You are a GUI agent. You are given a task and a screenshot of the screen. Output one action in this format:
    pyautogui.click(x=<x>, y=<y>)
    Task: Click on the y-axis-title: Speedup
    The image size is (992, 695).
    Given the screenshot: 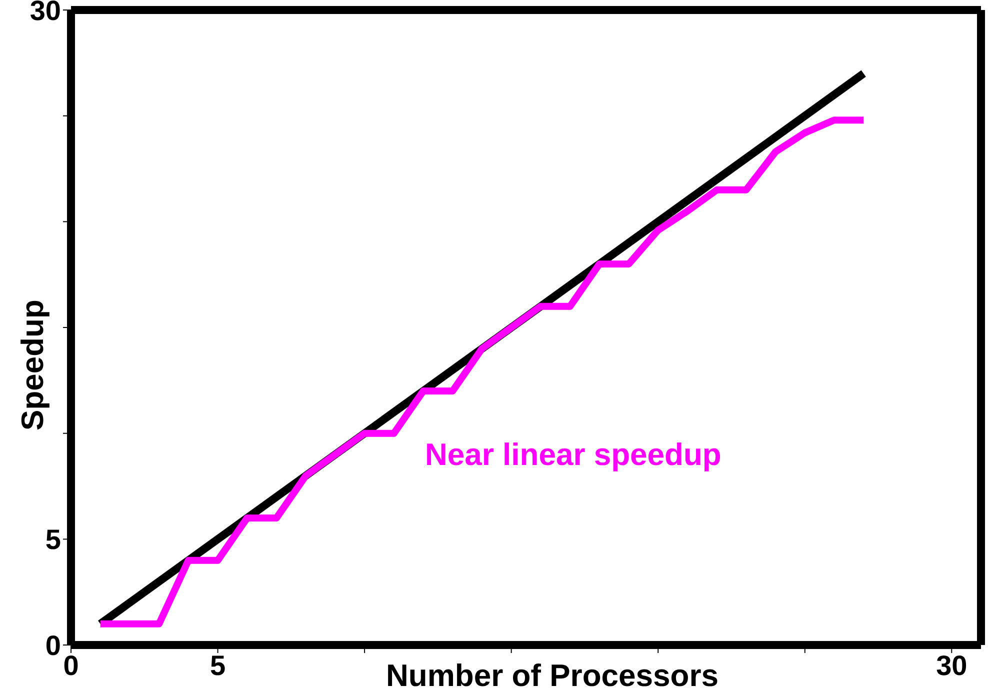 What is the action you would take?
    pyautogui.click(x=33, y=365)
    